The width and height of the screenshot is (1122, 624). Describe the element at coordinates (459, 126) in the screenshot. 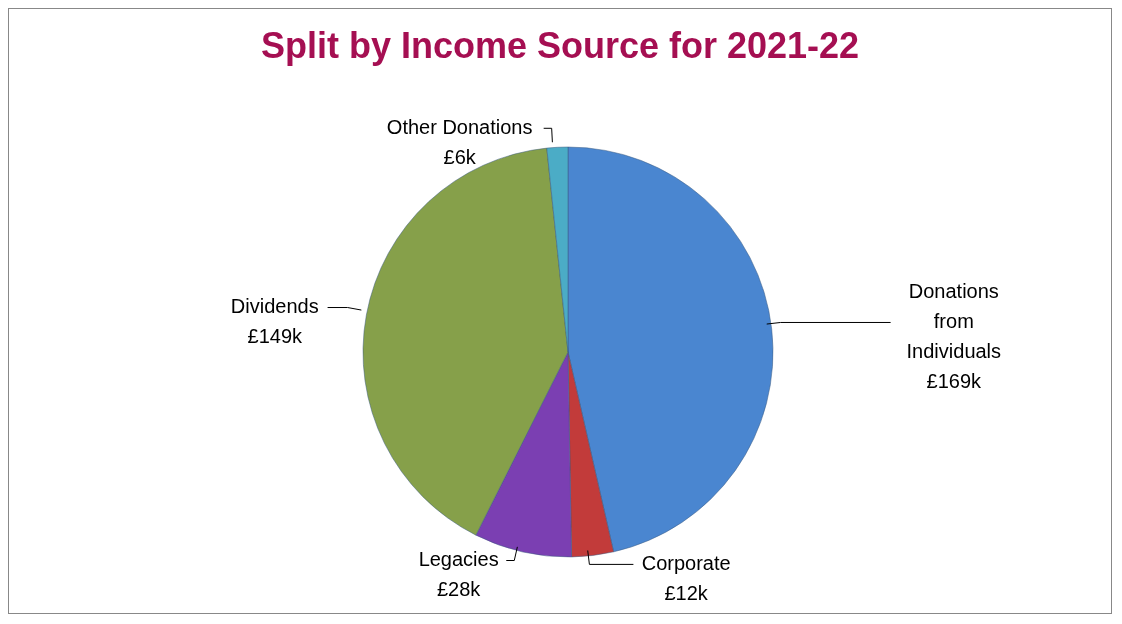

I see `slice-label: Other Donations` at that location.